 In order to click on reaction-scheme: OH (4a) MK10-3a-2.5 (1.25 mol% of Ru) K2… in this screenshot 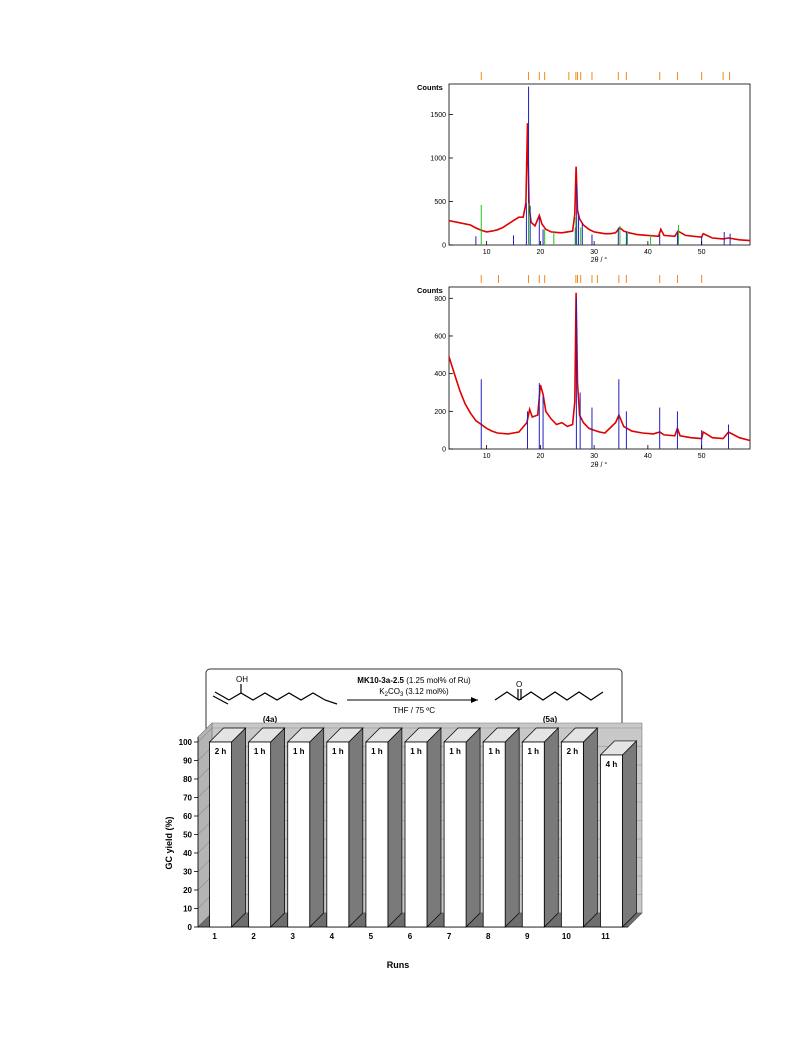, I will do `click(414, 700)`.